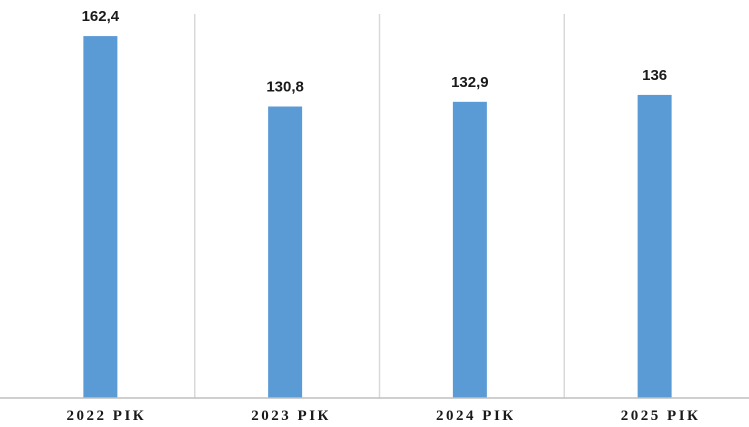 This screenshot has height=427, width=749. Describe the element at coordinates (101, 16) in the screenshot. I see `data-label-1: 162,4` at that location.